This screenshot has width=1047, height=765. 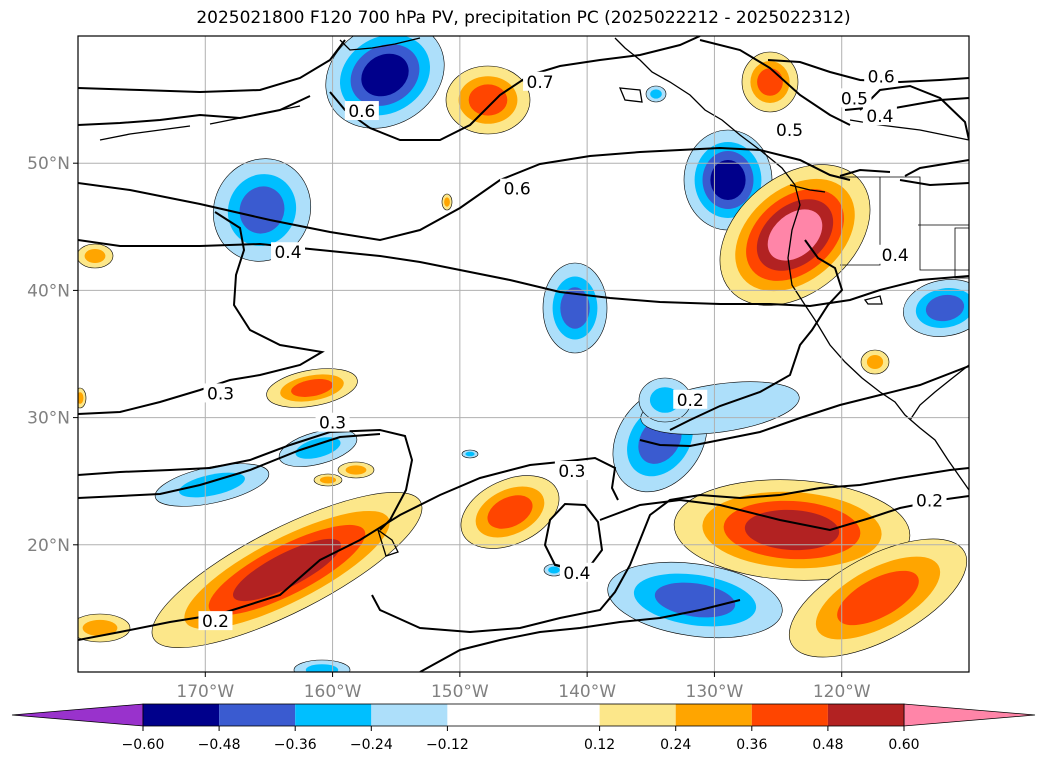 I want to click on colorbar-tick-label: 0.60, so click(x=903, y=745).